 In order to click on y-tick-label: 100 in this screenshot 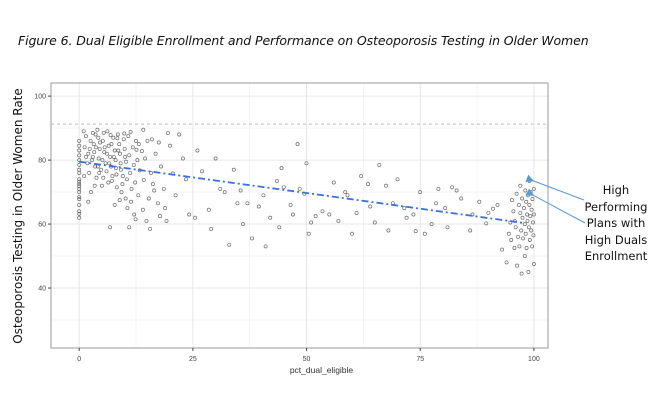, I will do `click(40, 97)`.